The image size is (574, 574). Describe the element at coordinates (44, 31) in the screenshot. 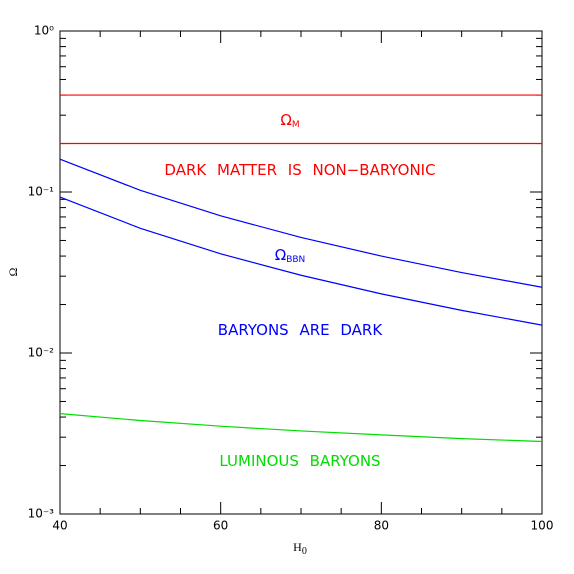

I see `y-tick-label: 10⁰` at that location.